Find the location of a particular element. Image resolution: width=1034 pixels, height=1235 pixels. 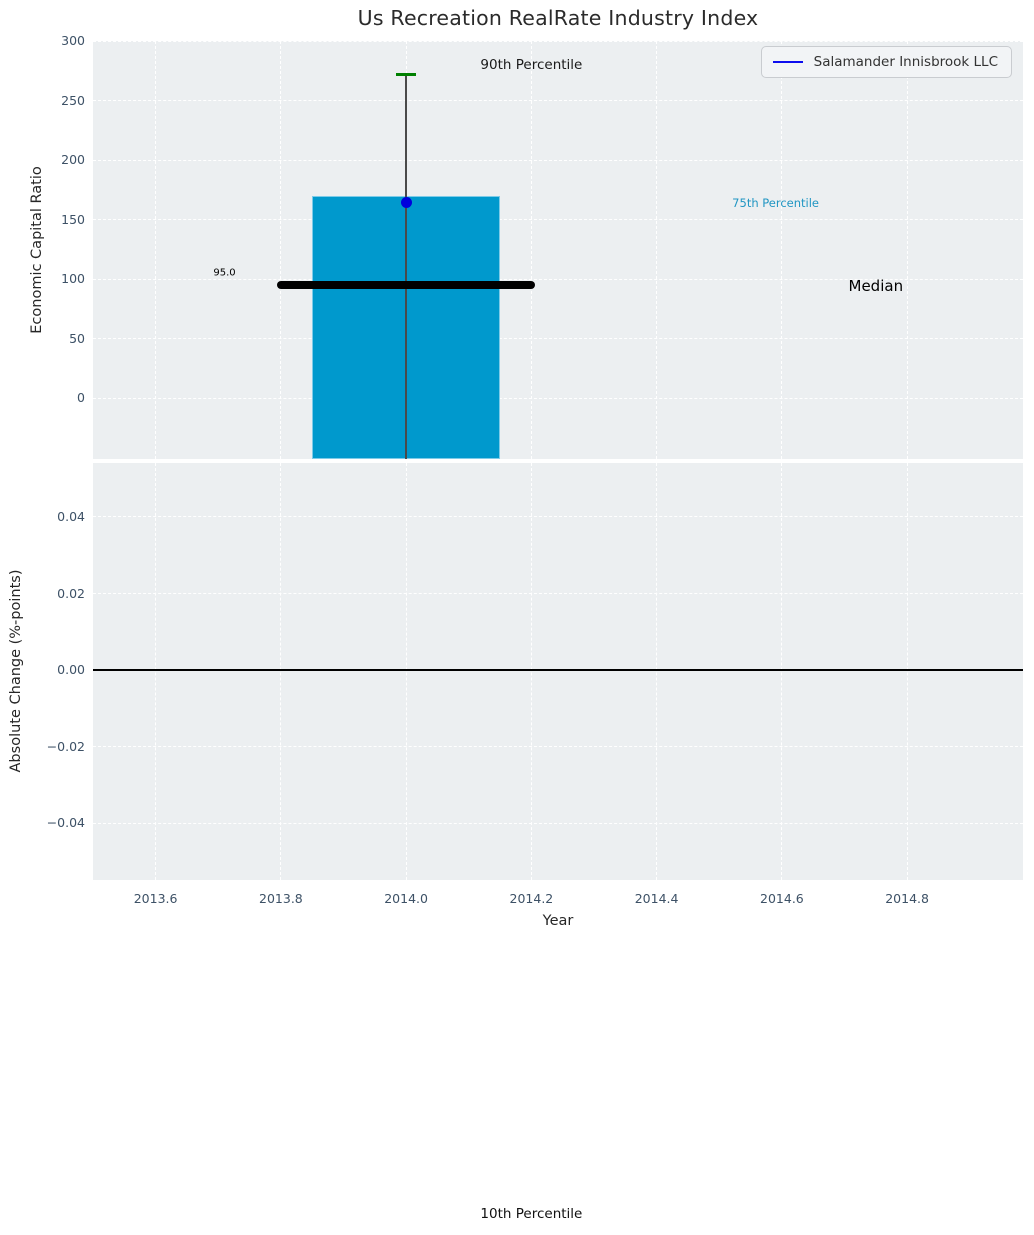

annotation: Median is located at coordinates (876, 286).